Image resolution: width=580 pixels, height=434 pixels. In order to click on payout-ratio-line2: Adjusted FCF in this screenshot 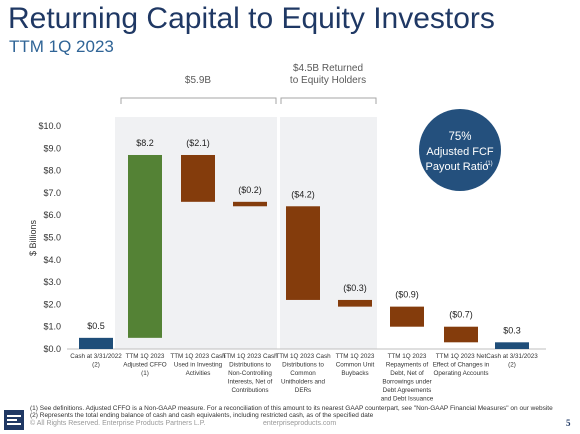, I will do `click(460, 152)`.